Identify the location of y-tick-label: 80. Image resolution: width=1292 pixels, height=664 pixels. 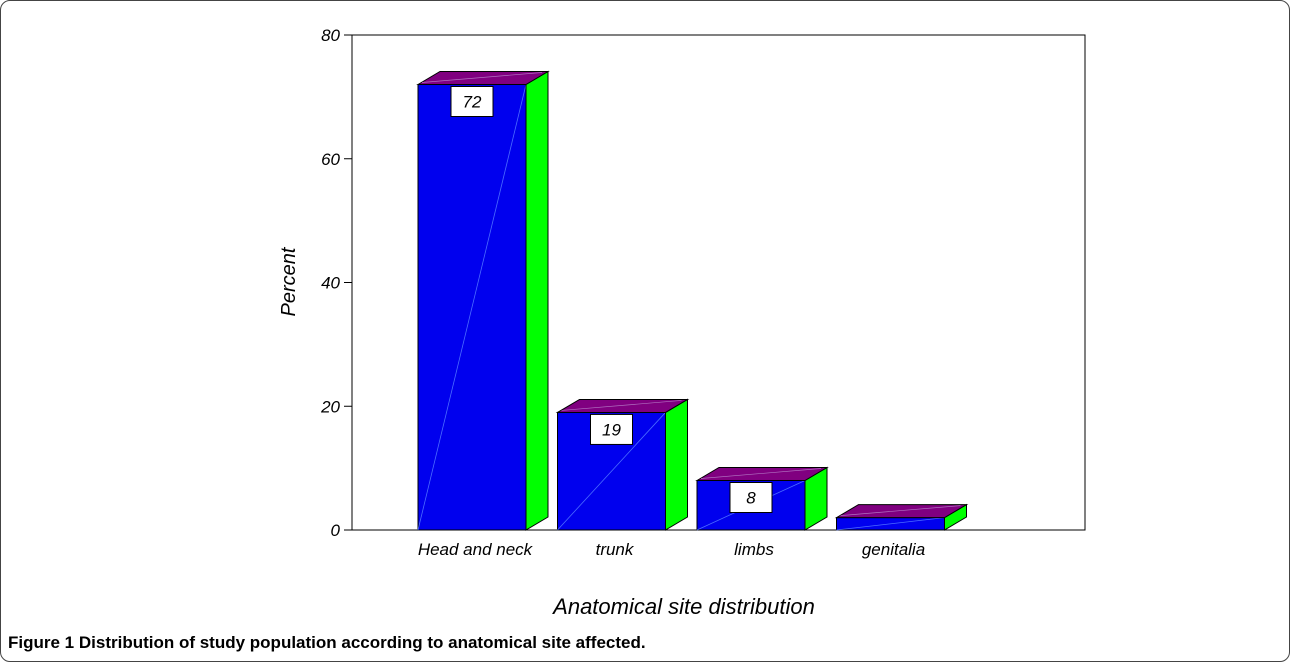
(330, 35).